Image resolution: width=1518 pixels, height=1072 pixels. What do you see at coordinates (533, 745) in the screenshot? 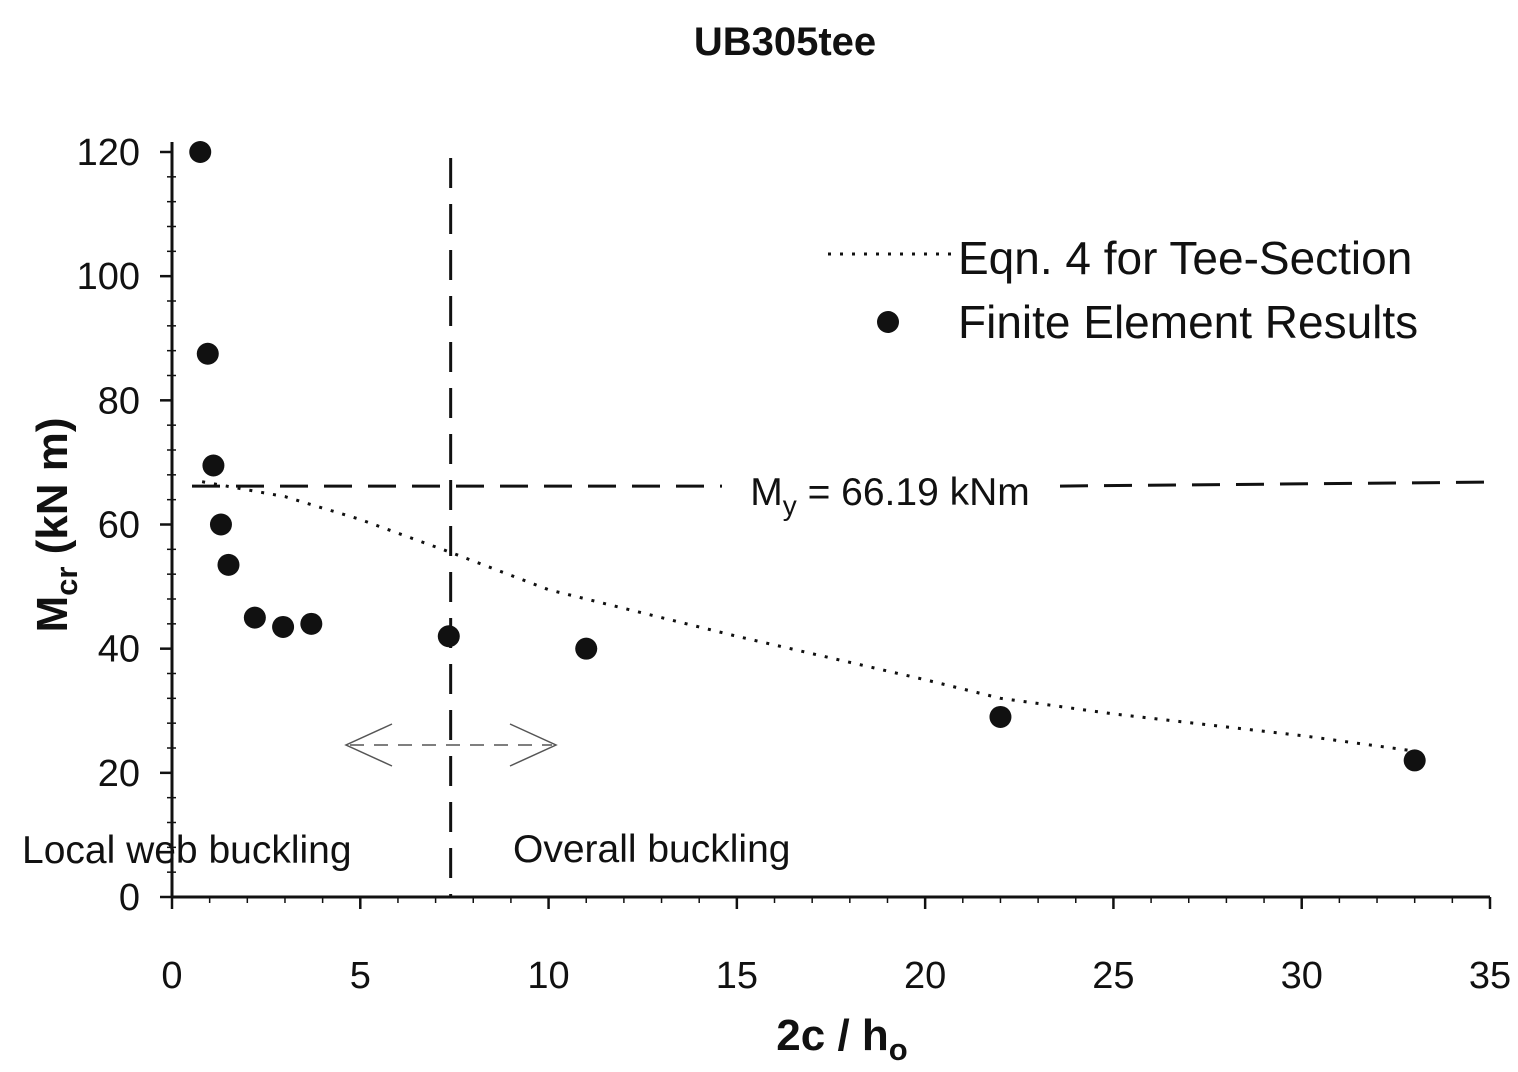
I see `arrow-head-right` at bounding box center [533, 745].